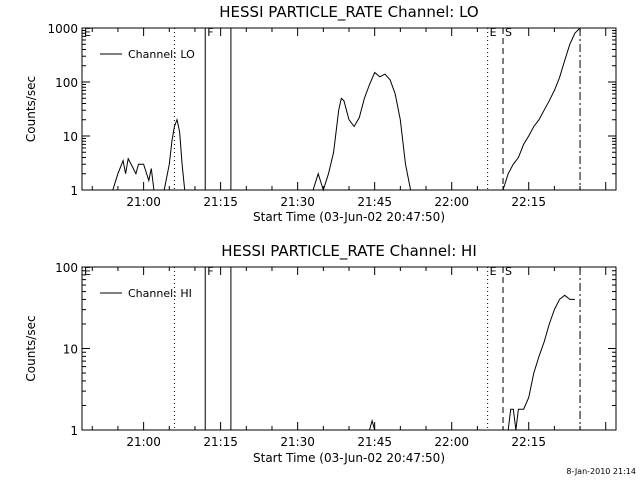  I want to click on legend-label: Channel: HI, so click(160, 293).